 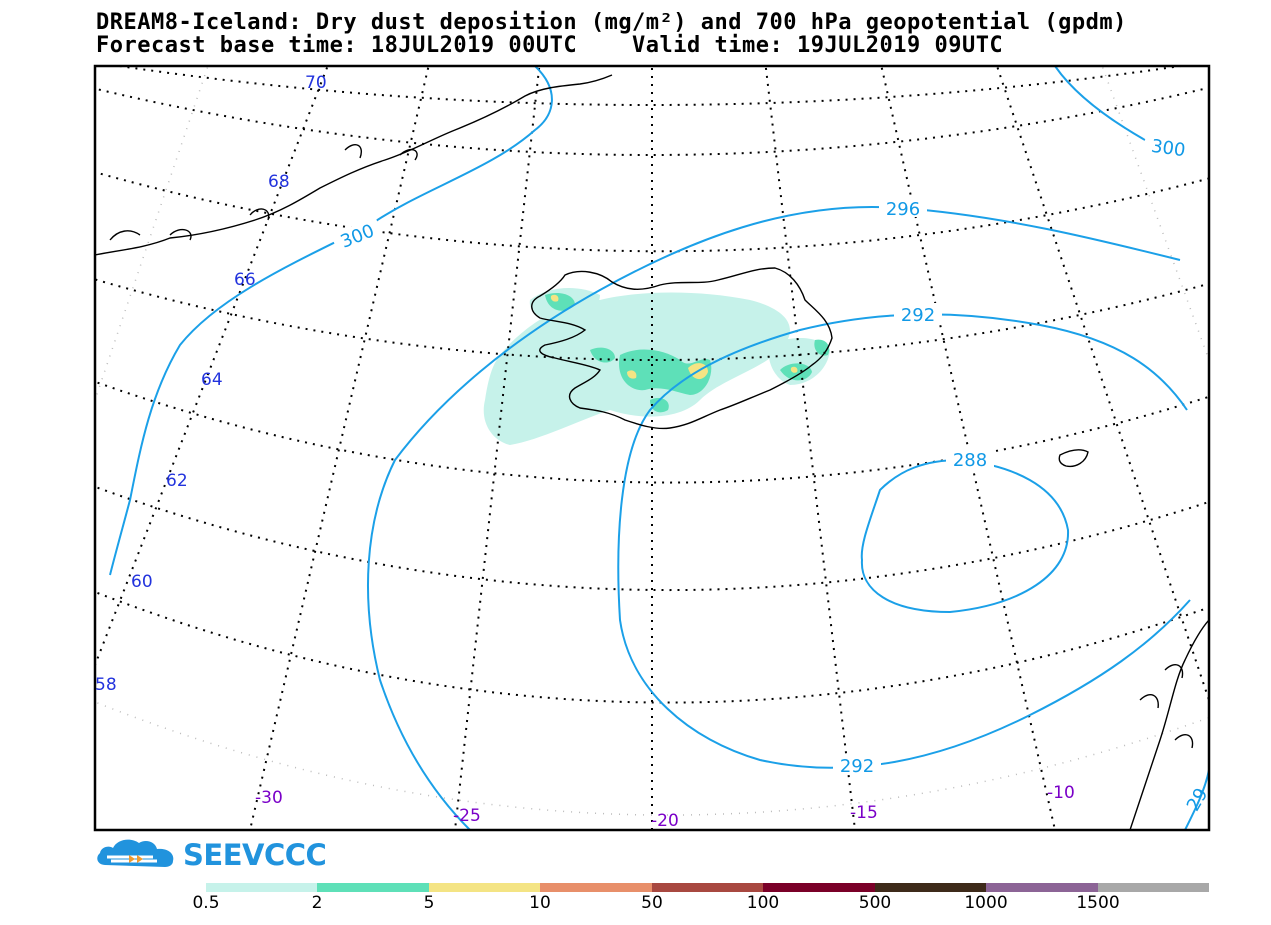 I want to click on lon-label-m20: -20, so click(x=665, y=821).